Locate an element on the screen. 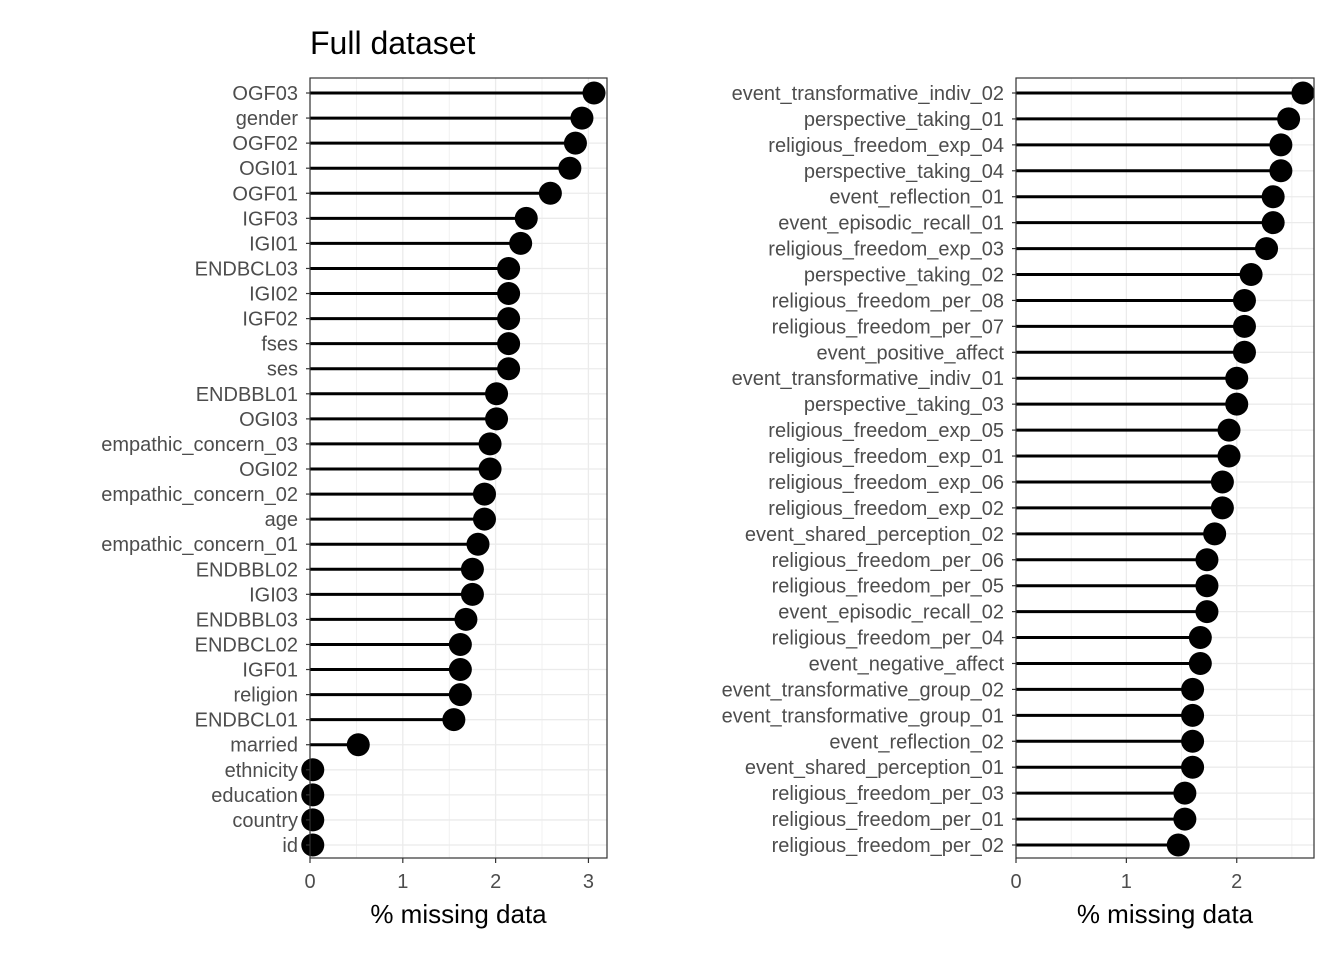 This screenshot has height=960, width=1344. category-label: religious_freedom_per_03 is located at coordinates (888, 794).